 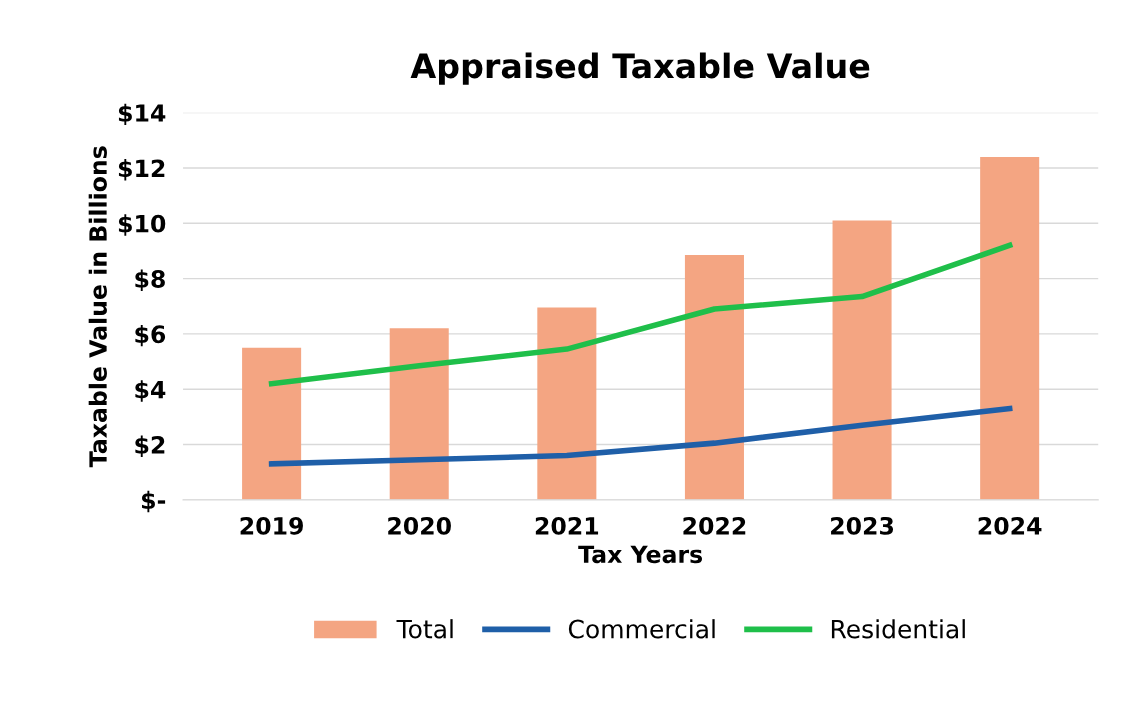 What do you see at coordinates (862, 525) in the screenshot?
I see `x-tick-label: 2023` at bounding box center [862, 525].